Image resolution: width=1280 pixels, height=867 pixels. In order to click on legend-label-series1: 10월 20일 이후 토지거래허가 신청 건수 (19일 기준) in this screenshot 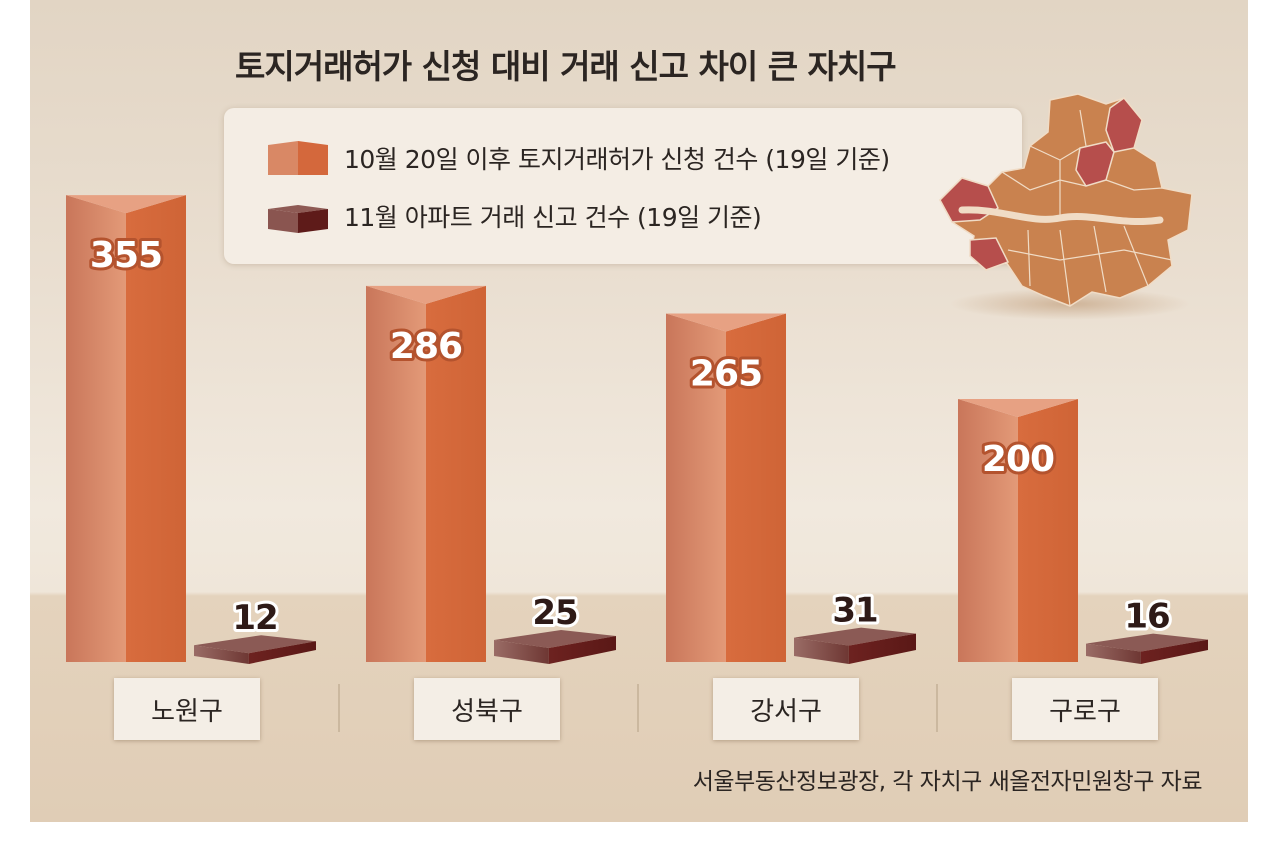, I will do `click(617, 159)`.